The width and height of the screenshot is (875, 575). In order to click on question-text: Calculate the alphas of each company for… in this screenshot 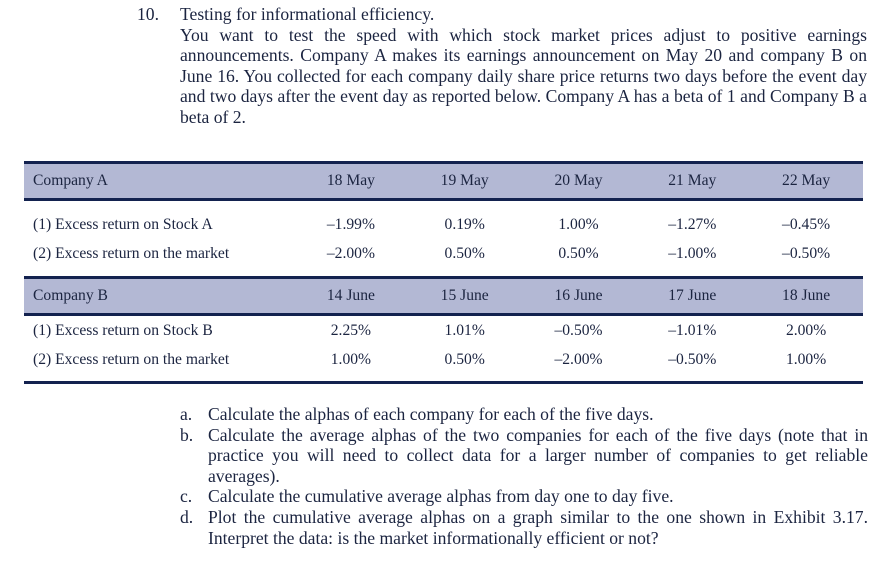, I will do `click(431, 414)`.